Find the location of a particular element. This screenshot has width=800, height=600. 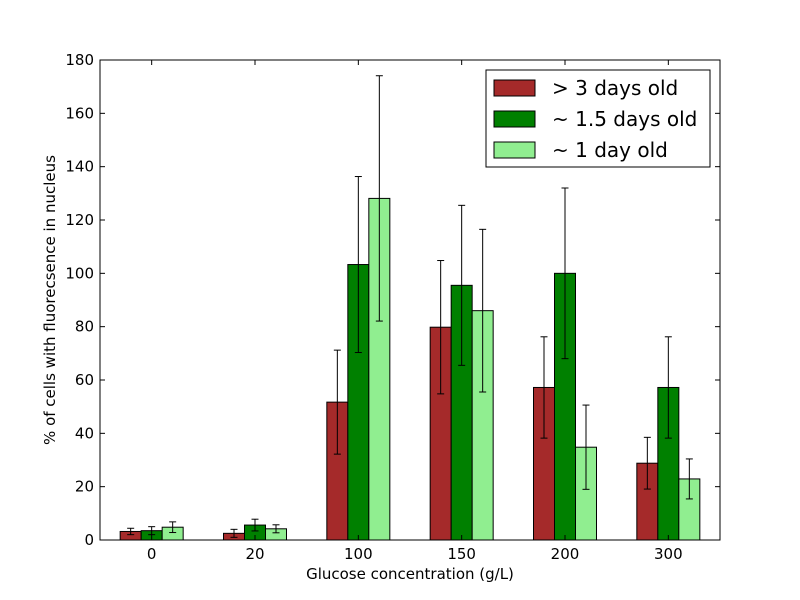

legend-label: ~ 1 day old is located at coordinates (610, 150).